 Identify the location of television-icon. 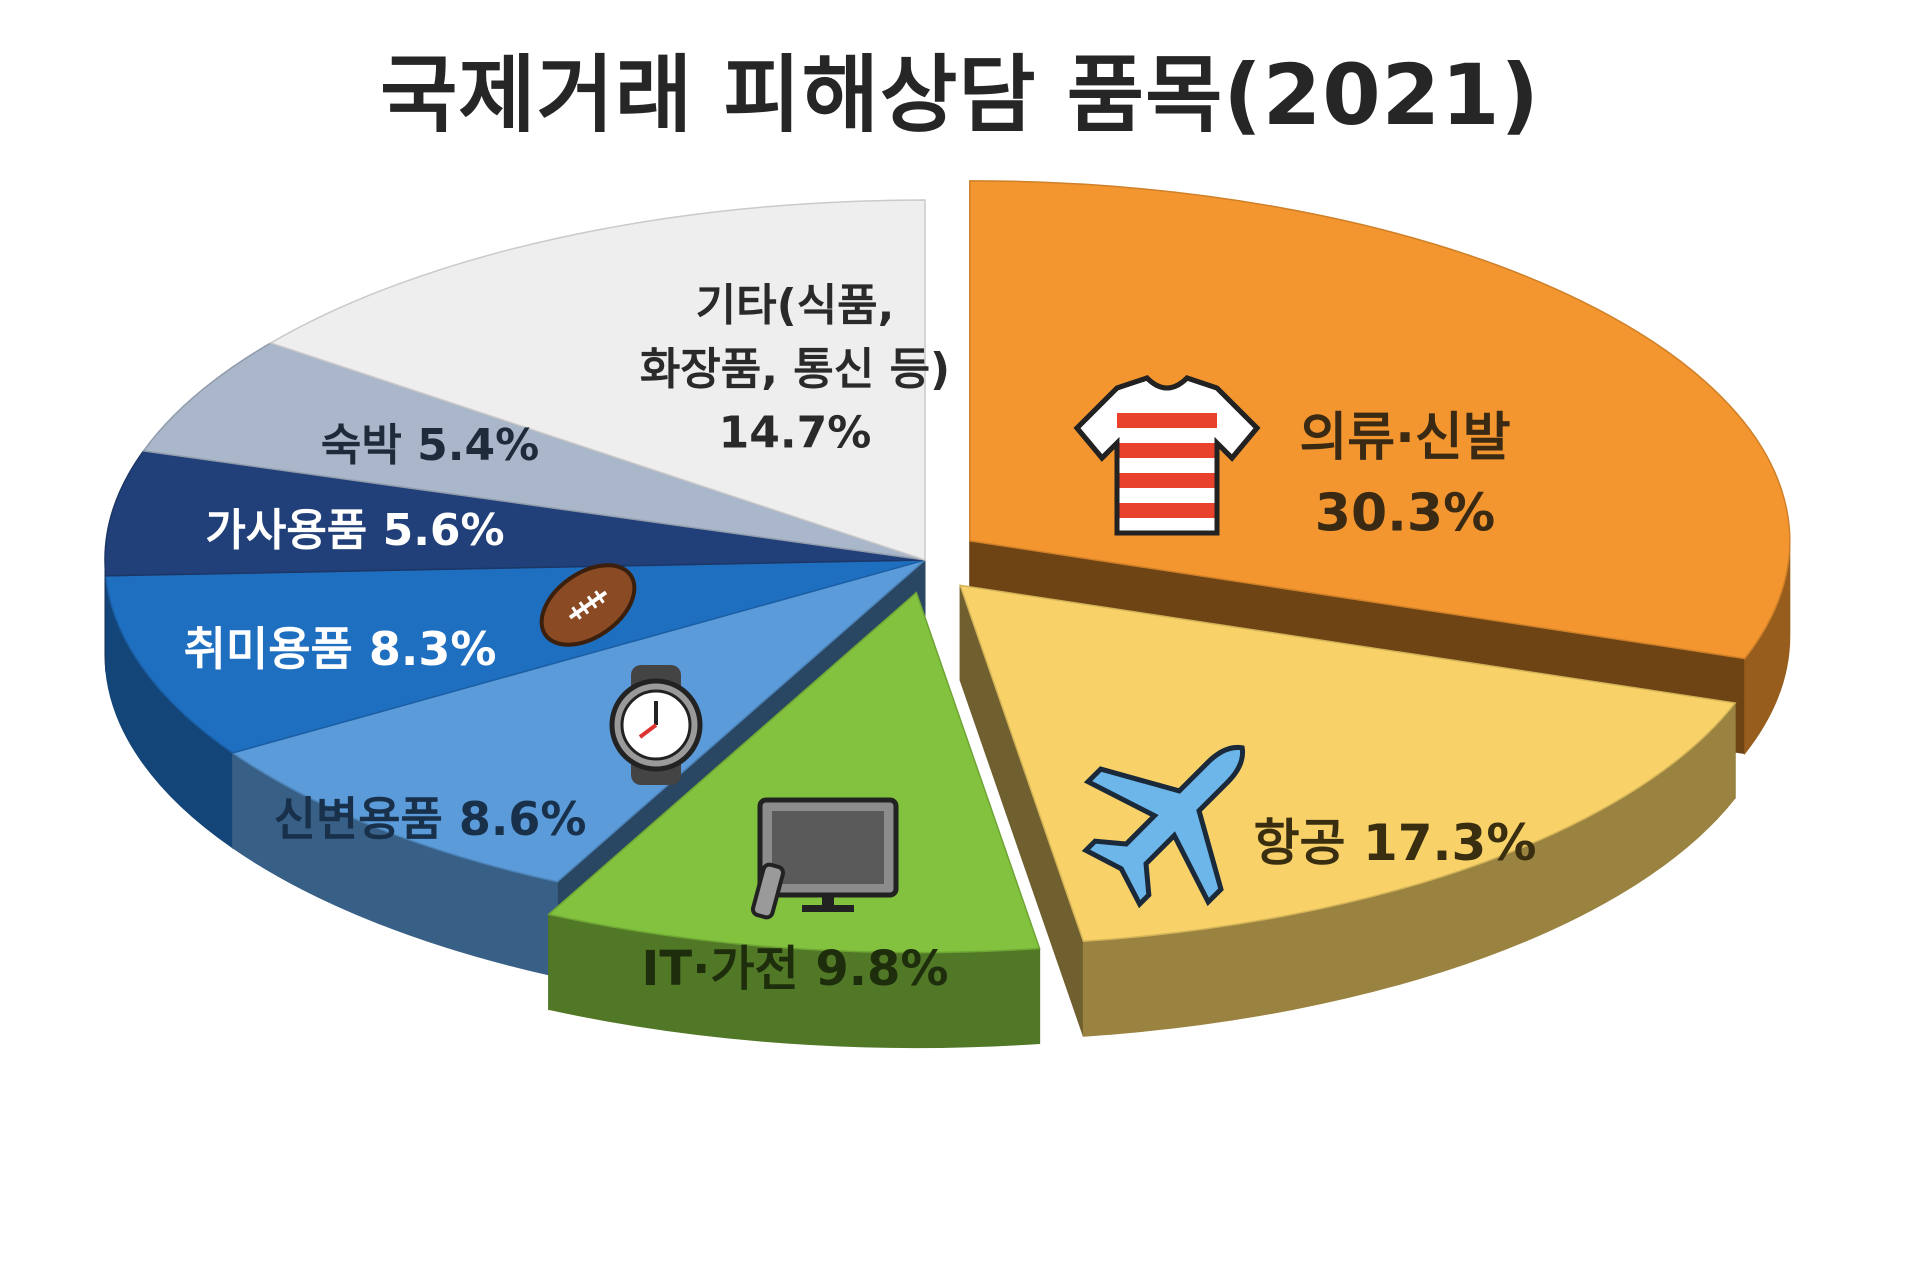
(824, 858).